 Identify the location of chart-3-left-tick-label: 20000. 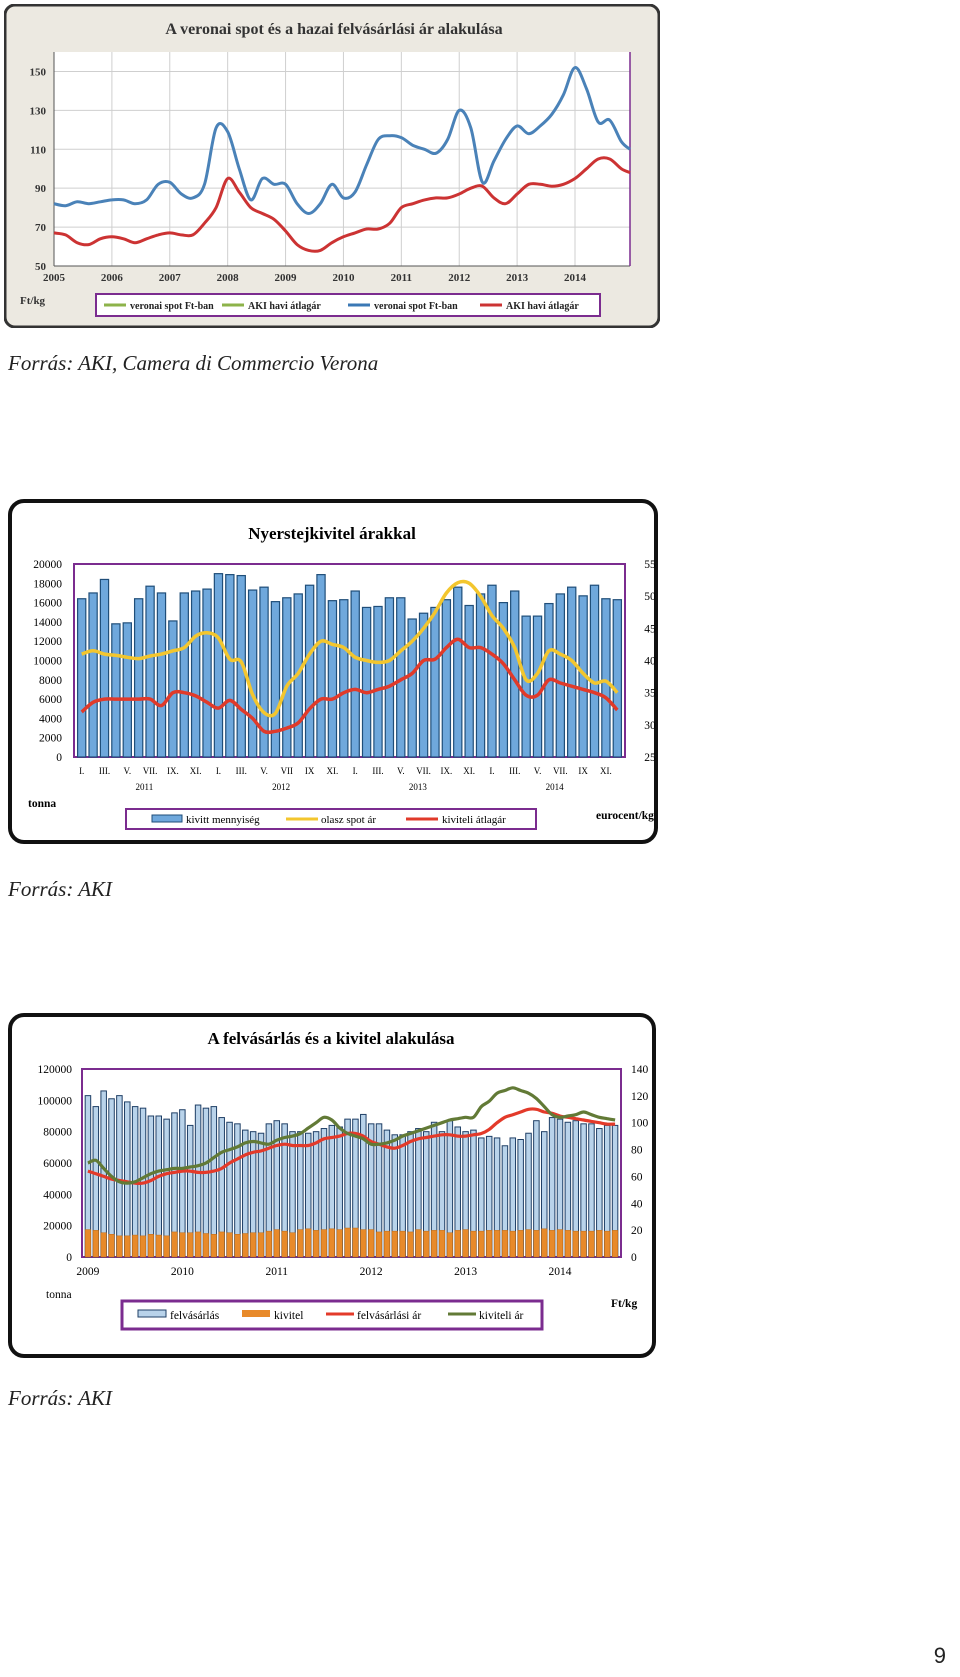
(57, 1227).